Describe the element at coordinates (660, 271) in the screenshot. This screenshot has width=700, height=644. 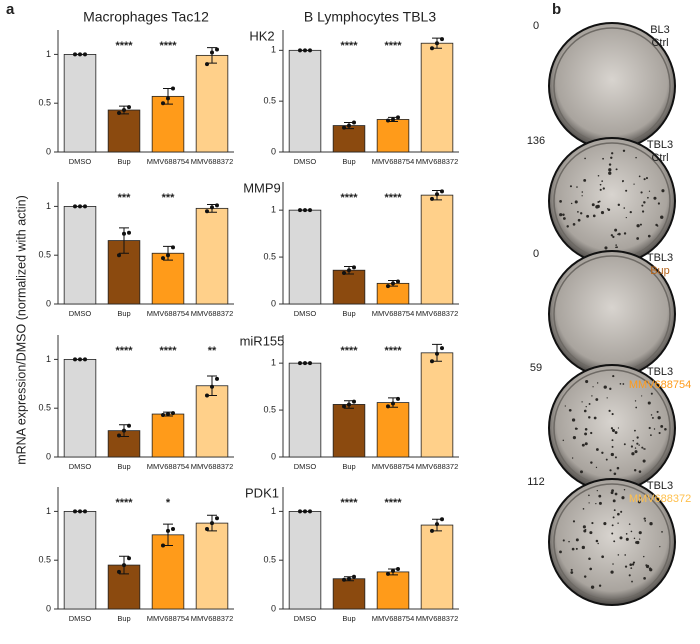
I see `plate-label: Bup` at that location.